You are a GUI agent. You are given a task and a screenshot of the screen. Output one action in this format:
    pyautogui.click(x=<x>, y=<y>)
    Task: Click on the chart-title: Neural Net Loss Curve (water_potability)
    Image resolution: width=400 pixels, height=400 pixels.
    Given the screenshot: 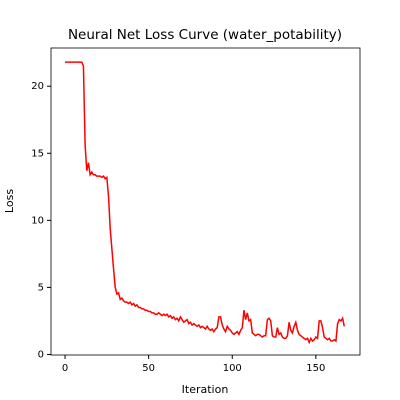 What is the action you would take?
    pyautogui.click(x=205, y=35)
    